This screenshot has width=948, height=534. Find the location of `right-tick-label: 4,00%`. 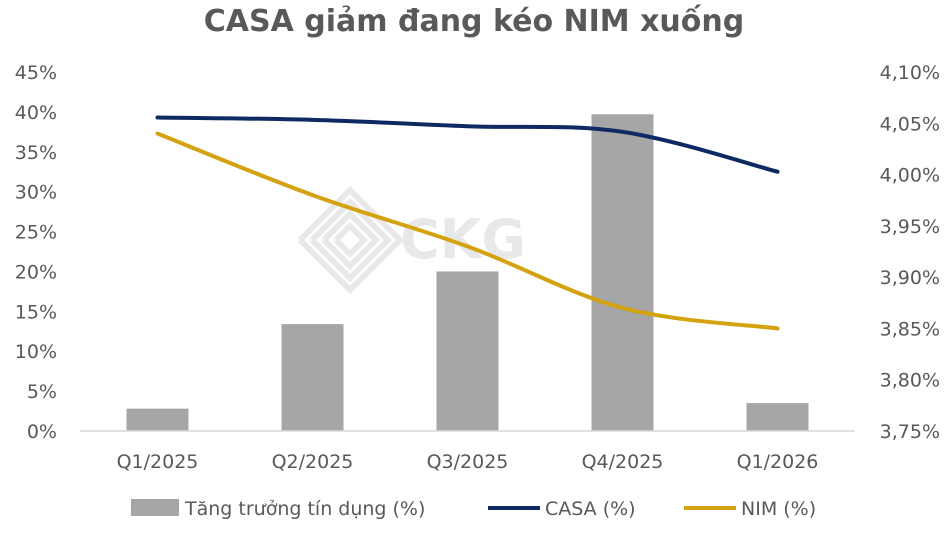

right-tick-label: 4,00% is located at coordinates (910, 176).